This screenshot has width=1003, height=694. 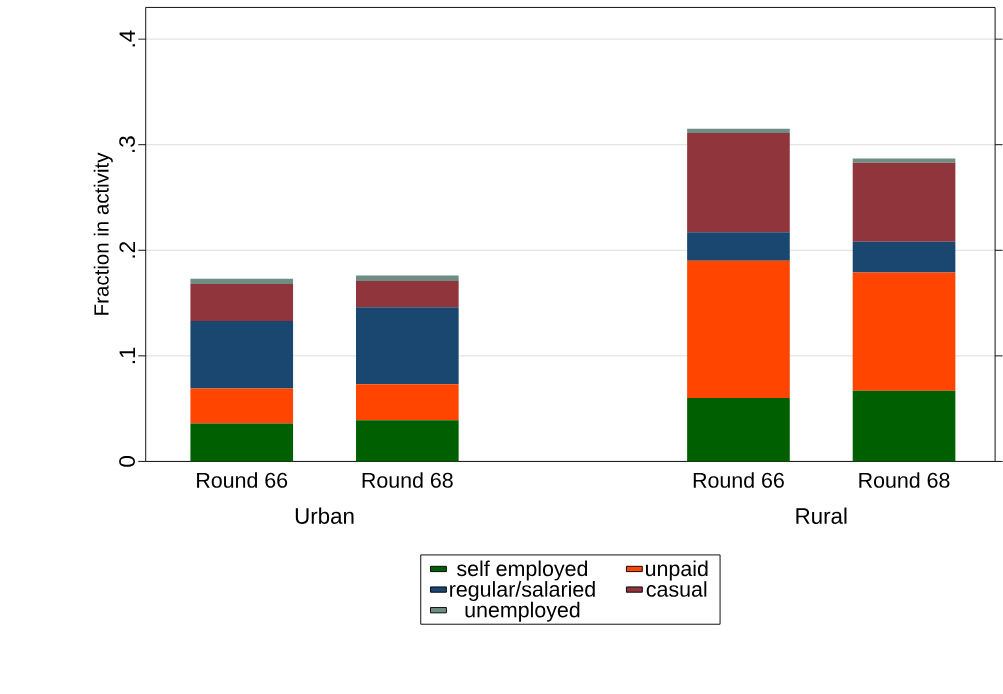 What do you see at coordinates (676, 589) in the screenshot?
I see `legend-label: casual` at bounding box center [676, 589].